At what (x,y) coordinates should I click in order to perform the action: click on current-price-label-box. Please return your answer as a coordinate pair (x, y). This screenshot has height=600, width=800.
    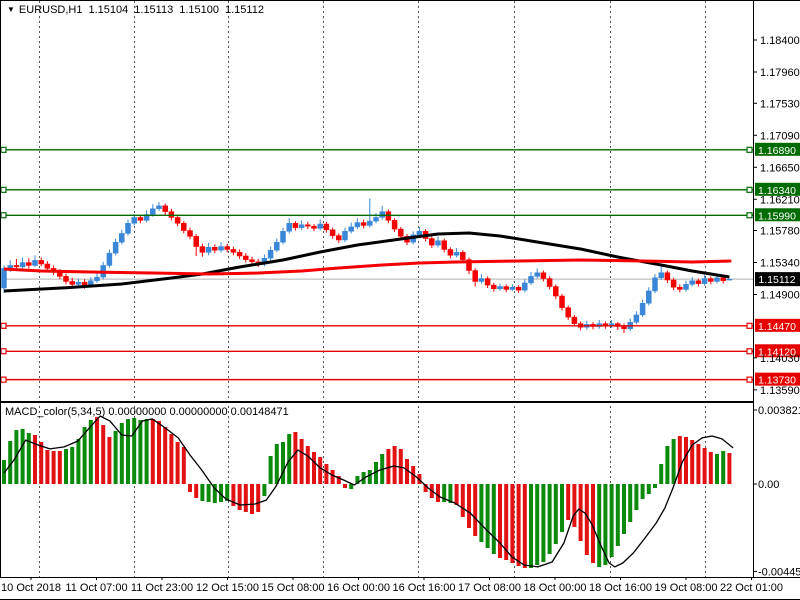
    Looking at the image, I should click on (777, 279).